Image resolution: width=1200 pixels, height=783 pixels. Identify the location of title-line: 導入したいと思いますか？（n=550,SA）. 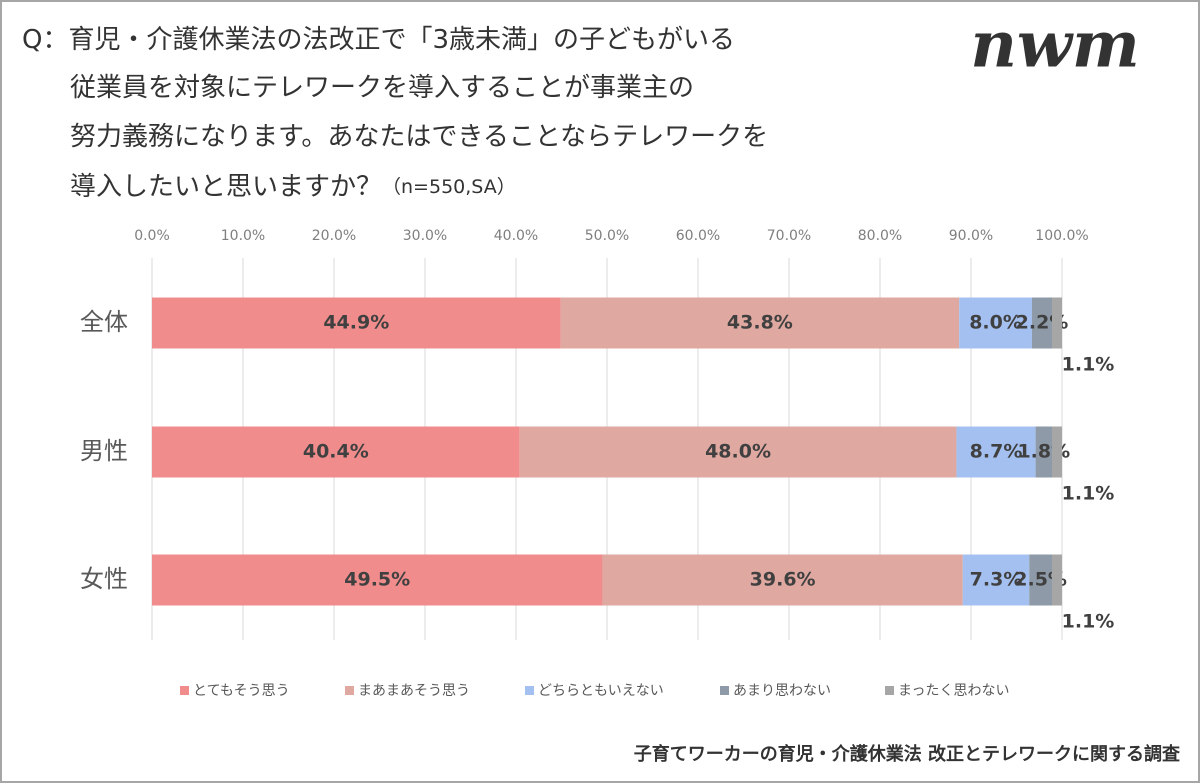
(293, 187).